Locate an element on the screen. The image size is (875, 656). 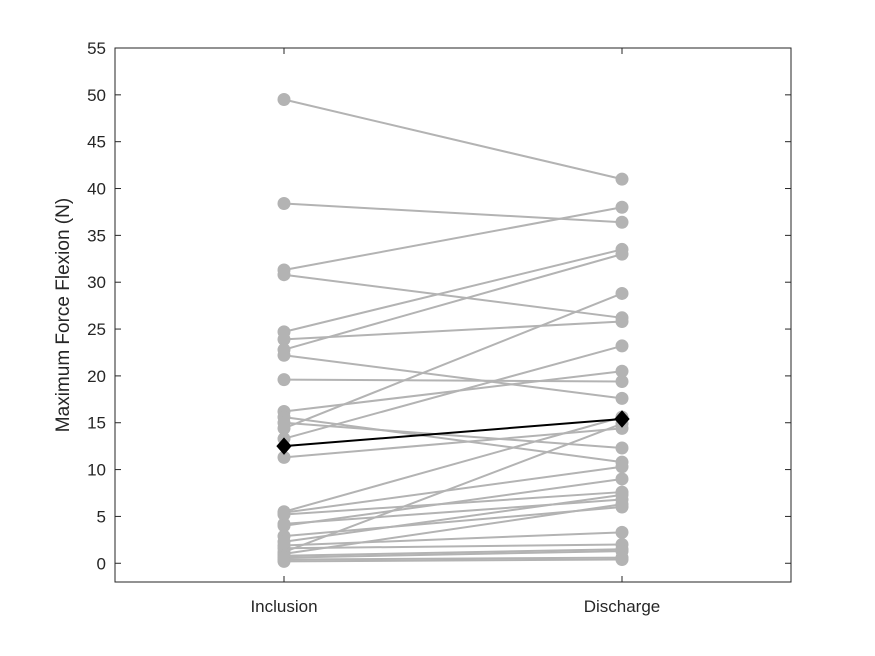
y-tick-label: 40 is located at coordinates (96, 189).